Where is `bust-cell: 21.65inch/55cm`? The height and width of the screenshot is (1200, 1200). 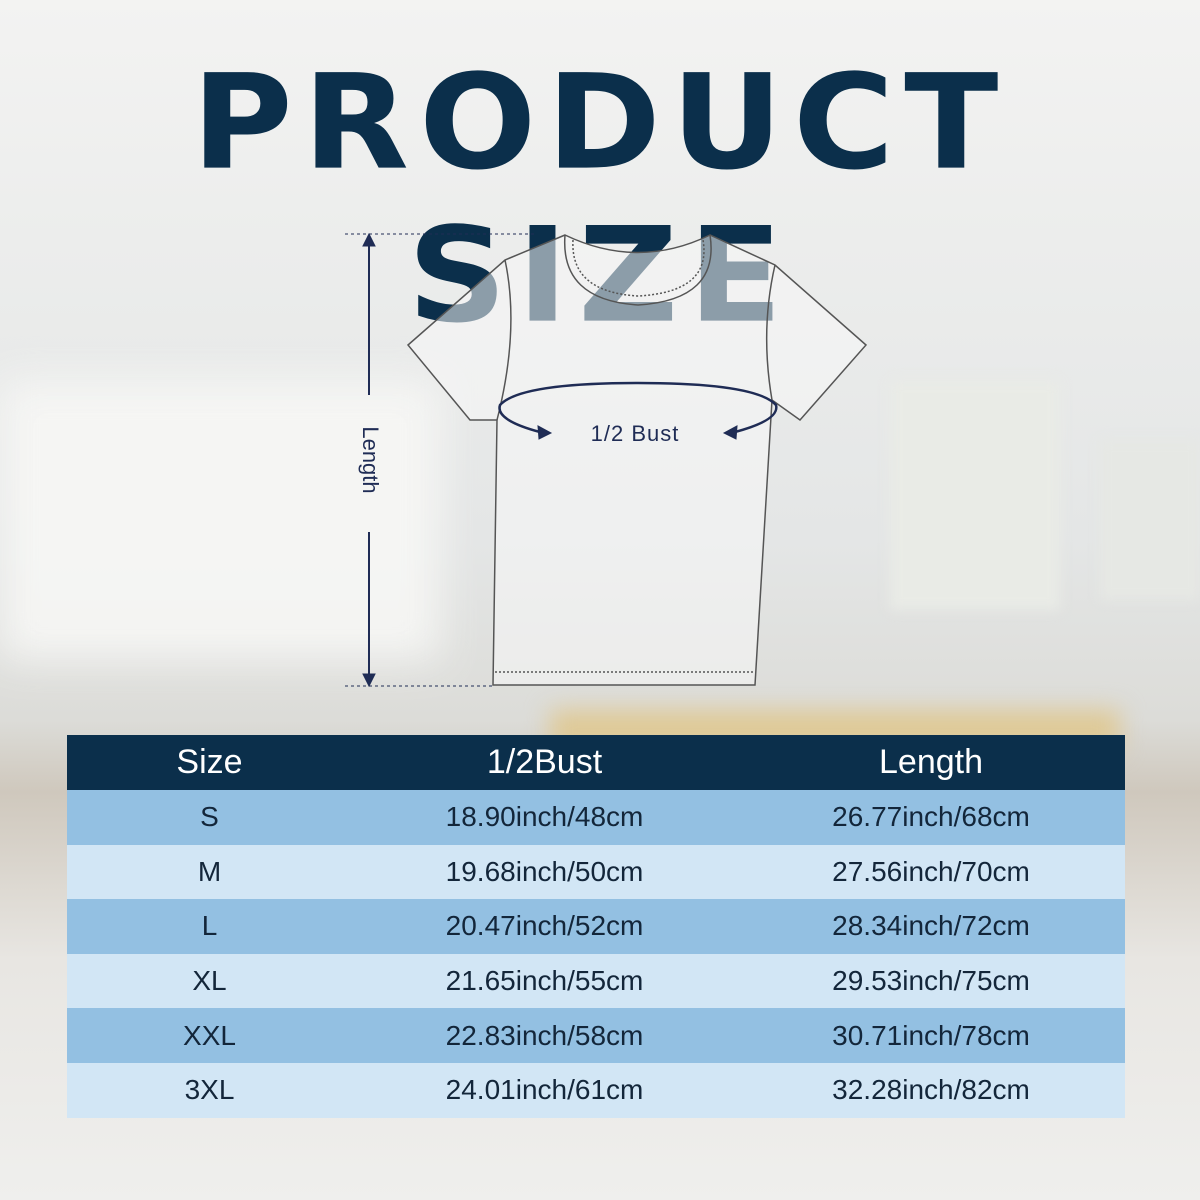
bust-cell: 21.65inch/55cm is located at coordinates (544, 981).